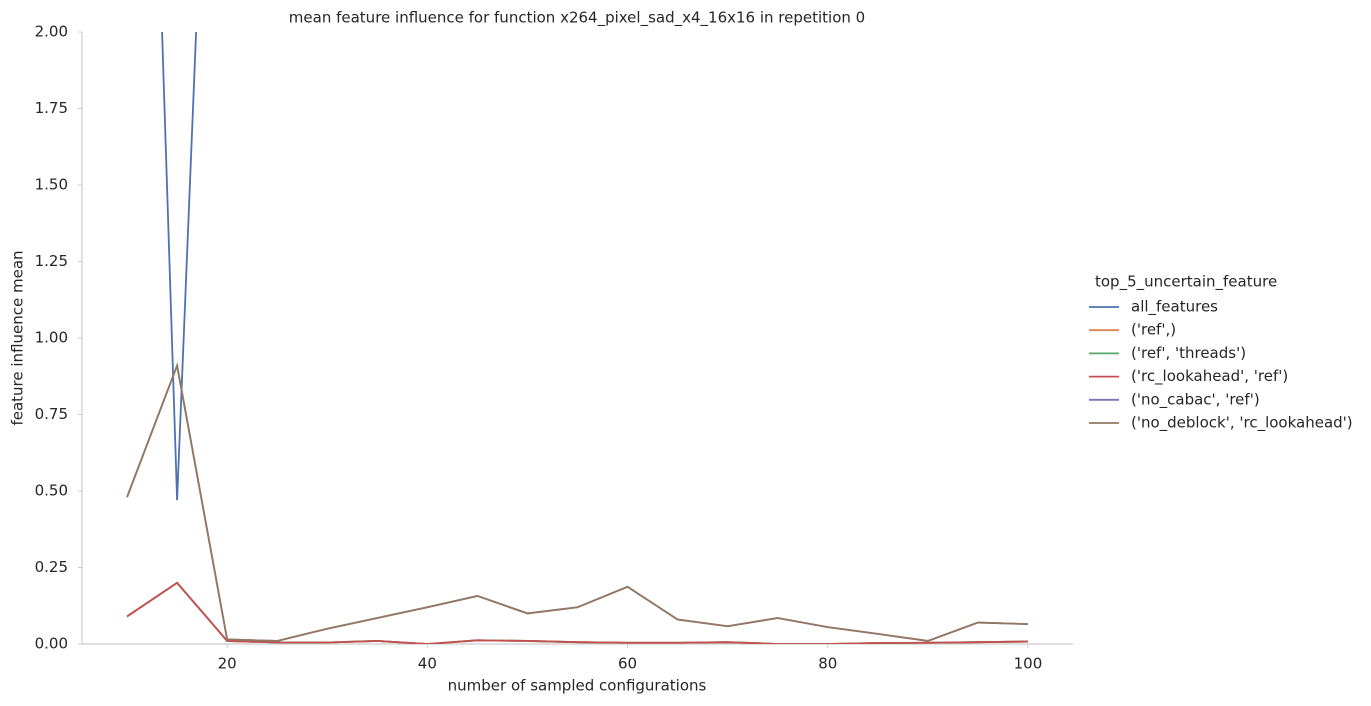  Describe the element at coordinates (1153, 330) in the screenshot. I see `legend-label: ('ref',)` at that location.